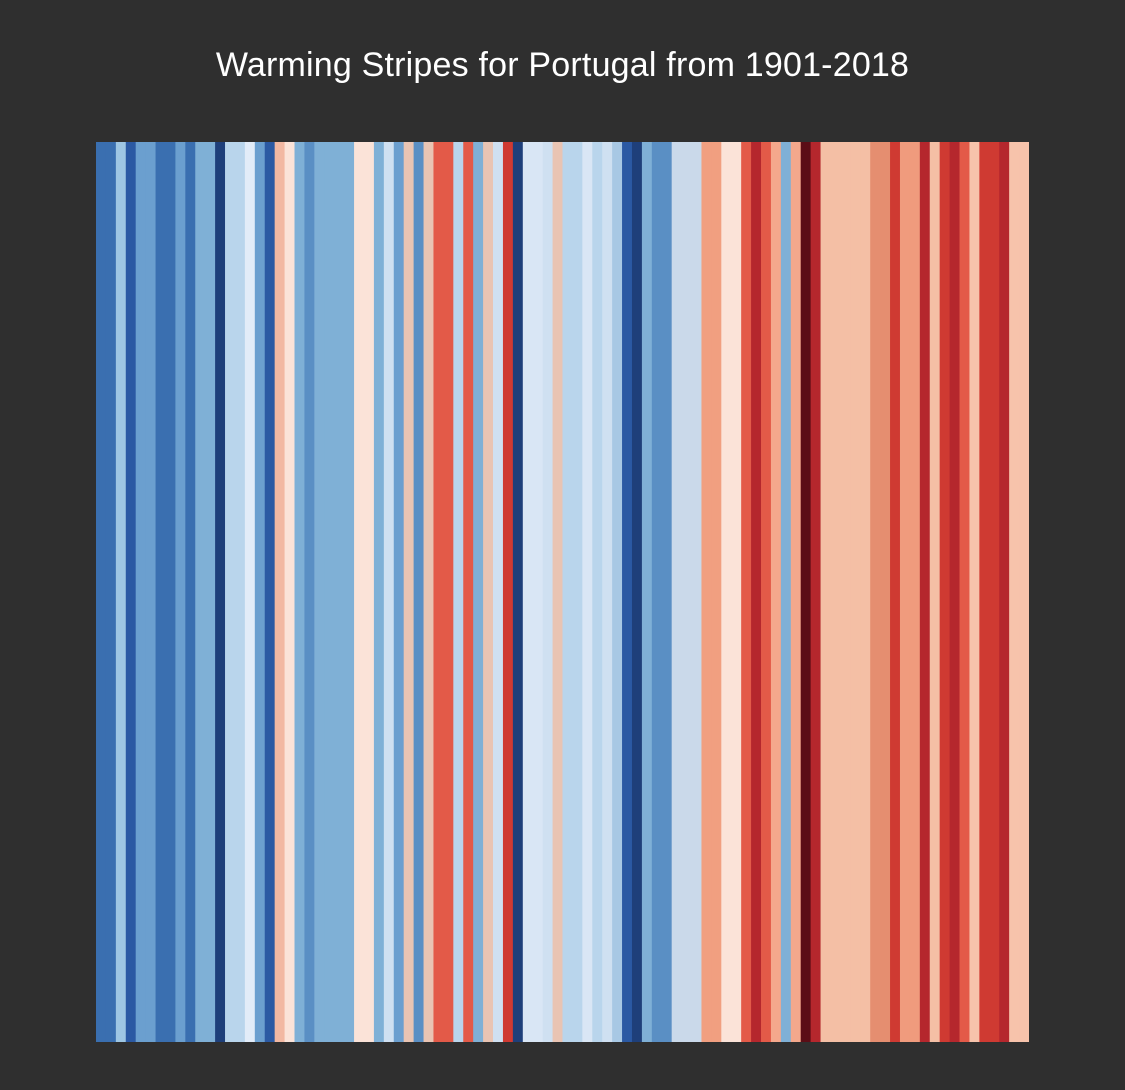 This screenshot has width=1125, height=1090. I want to click on stripe-1921, so click(300, 592).